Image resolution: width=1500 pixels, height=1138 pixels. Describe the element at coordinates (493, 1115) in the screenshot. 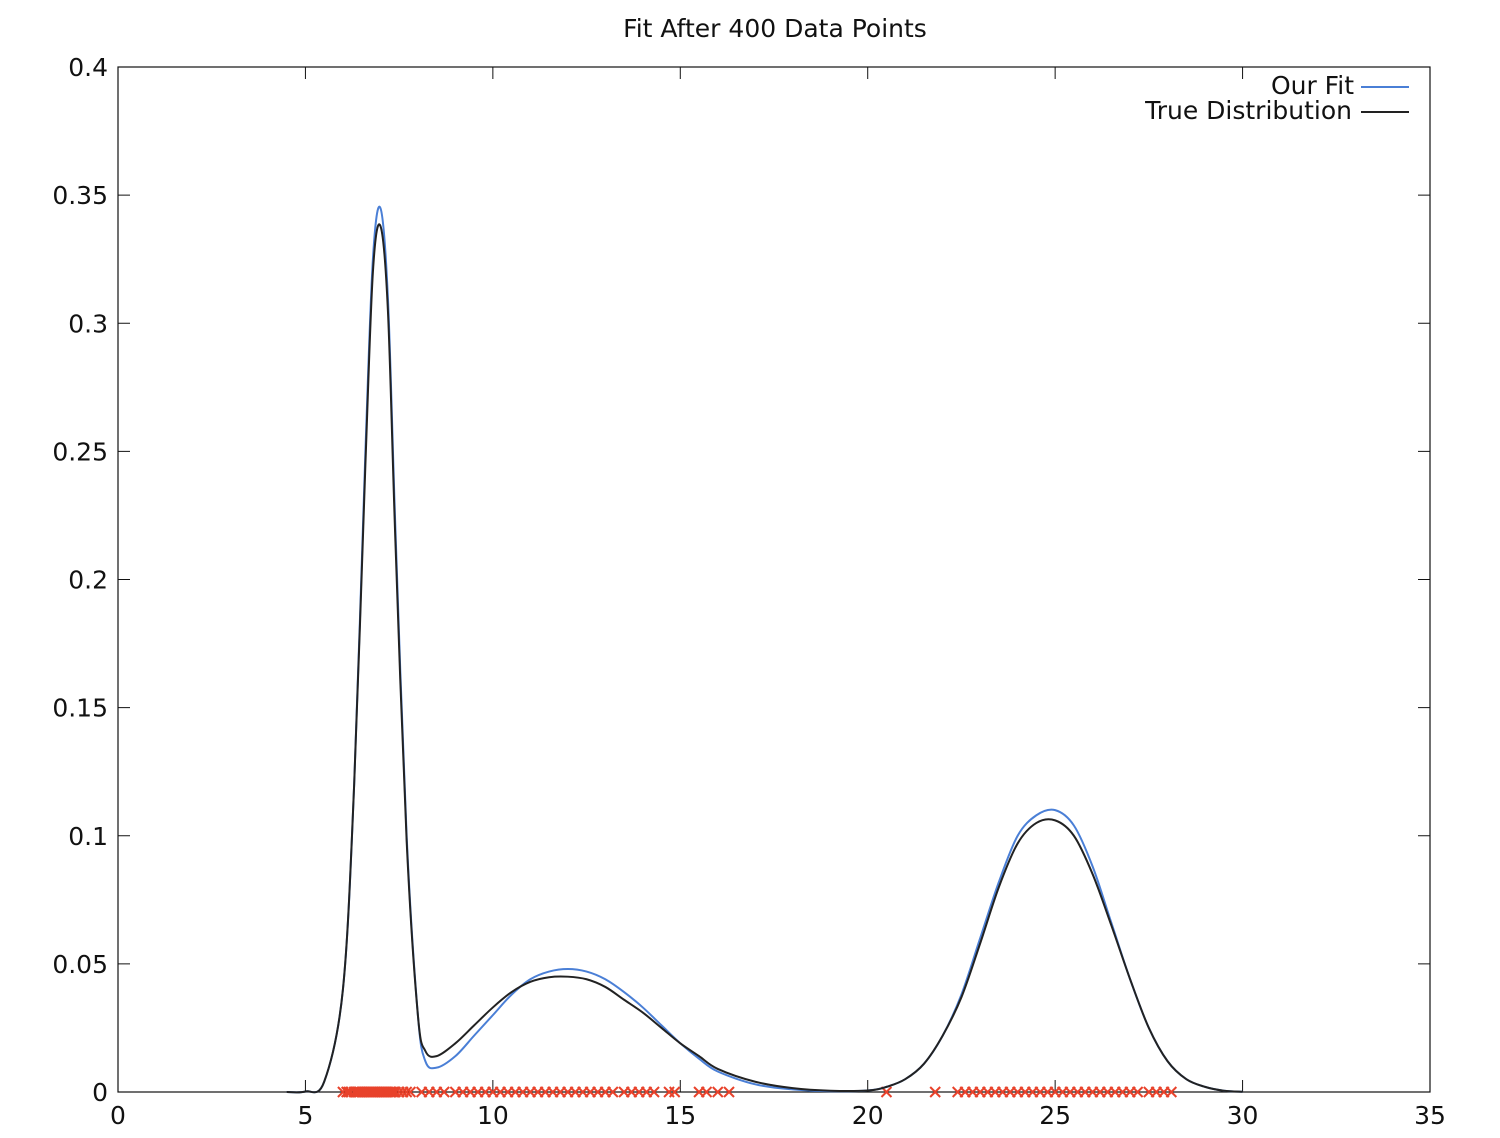

I see `x-tick-label: 10` at that location.